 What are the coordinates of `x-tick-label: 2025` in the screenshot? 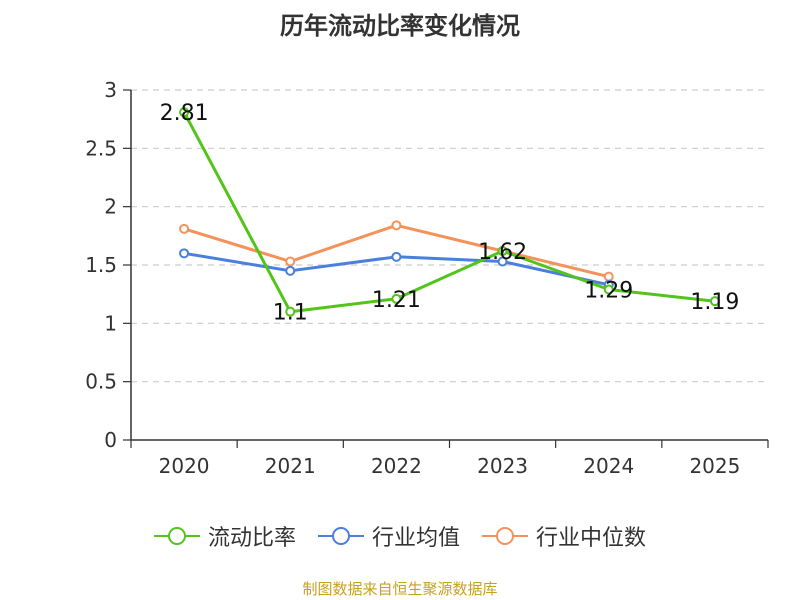 It's located at (714, 466).